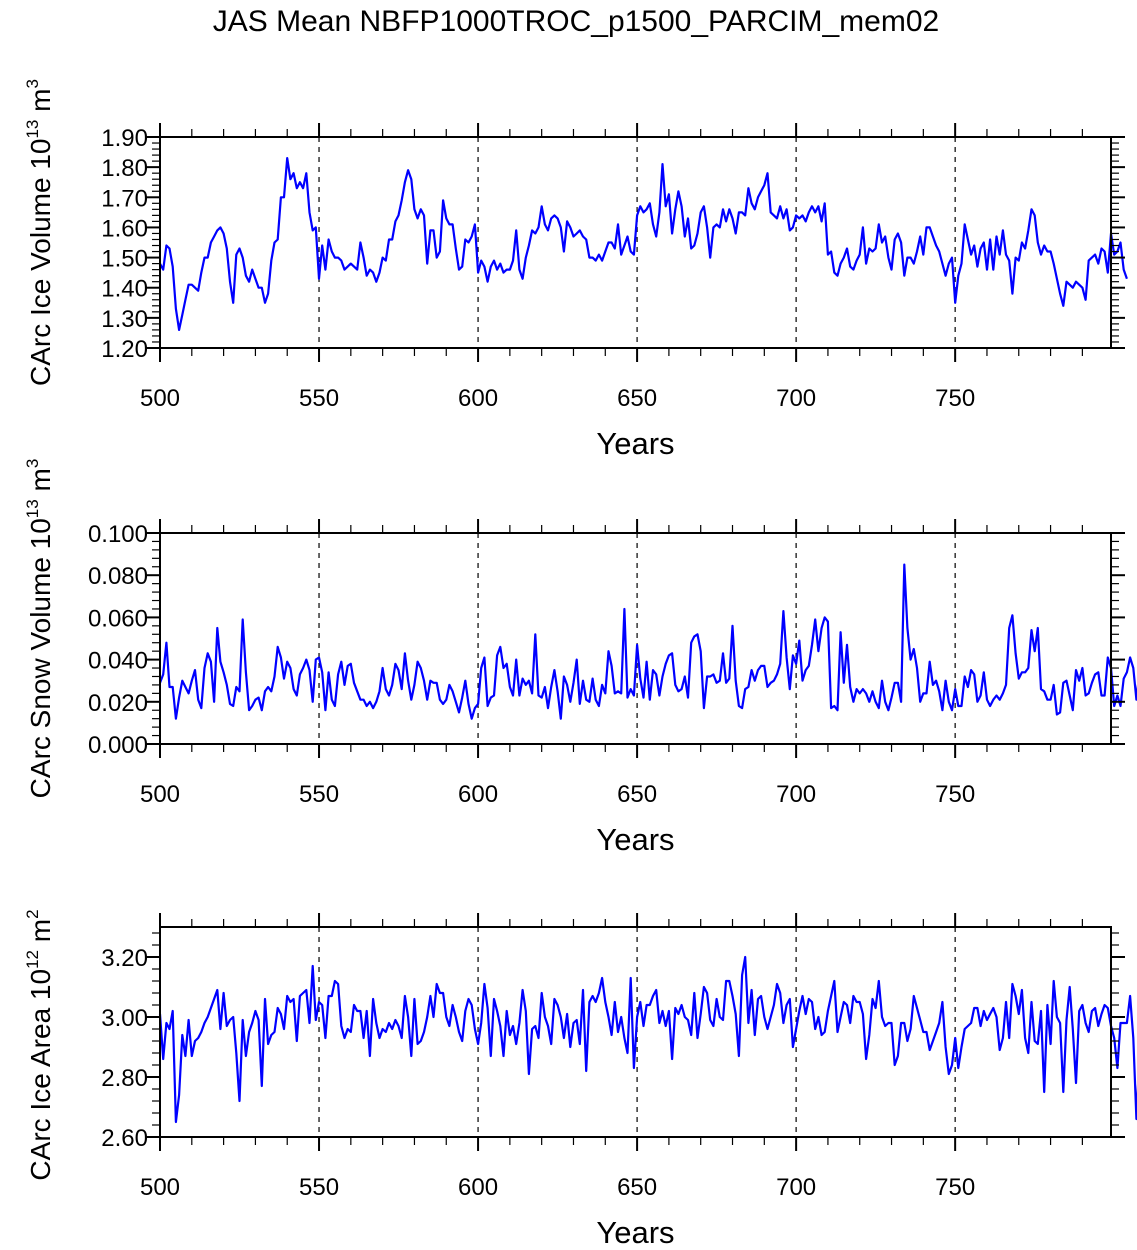 The image size is (1137, 1250). Describe the element at coordinates (124, 349) in the screenshot. I see `y-tick-label: 1.20` at that location.